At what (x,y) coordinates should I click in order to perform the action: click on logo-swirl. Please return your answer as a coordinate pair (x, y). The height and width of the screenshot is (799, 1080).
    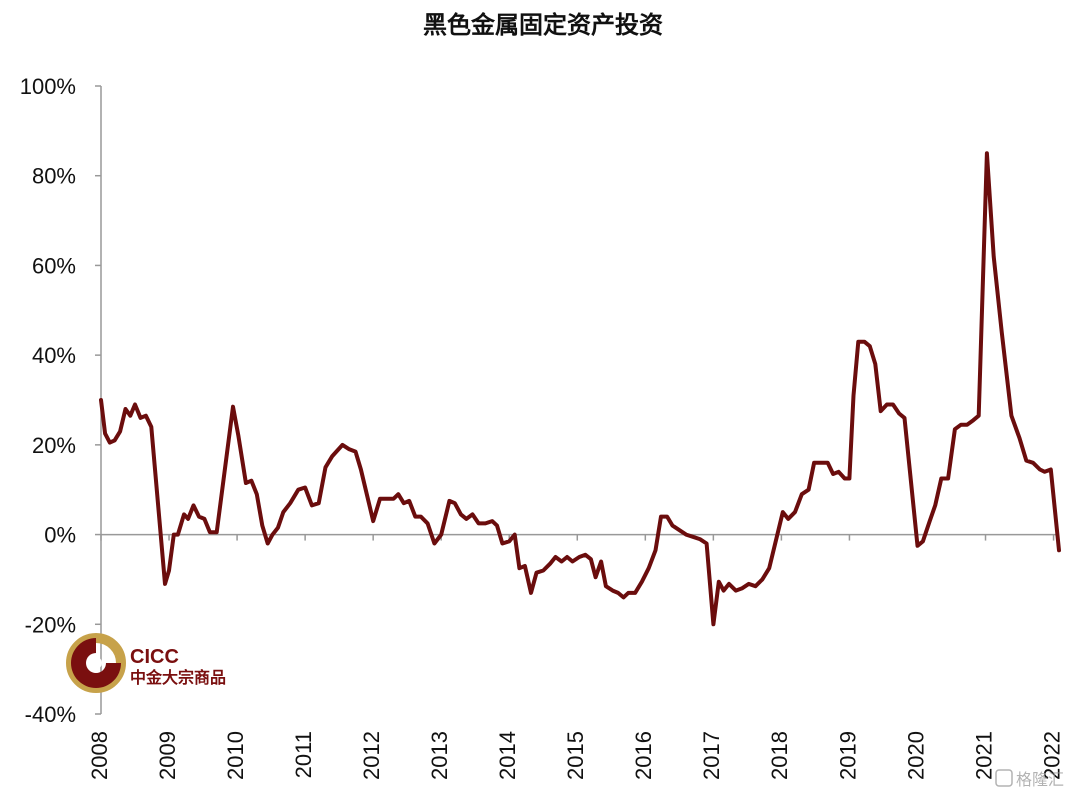
    Looking at the image, I should click on (96, 663).